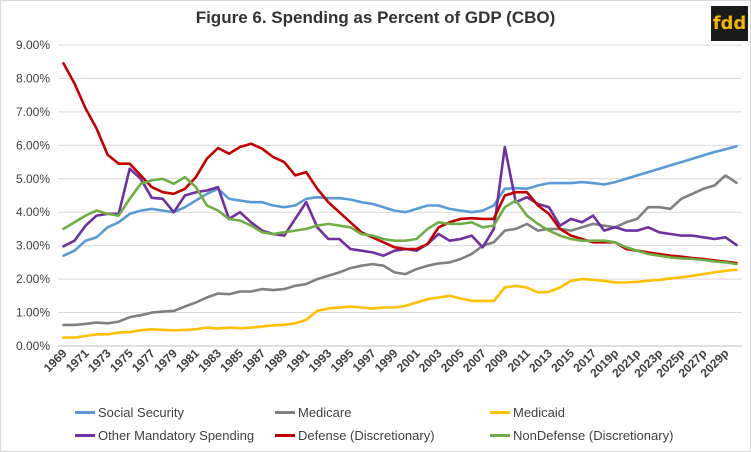 Image resolution: width=751 pixels, height=452 pixels. What do you see at coordinates (209, 360) in the screenshot?
I see `x-tick-label: 1983` at bounding box center [209, 360].